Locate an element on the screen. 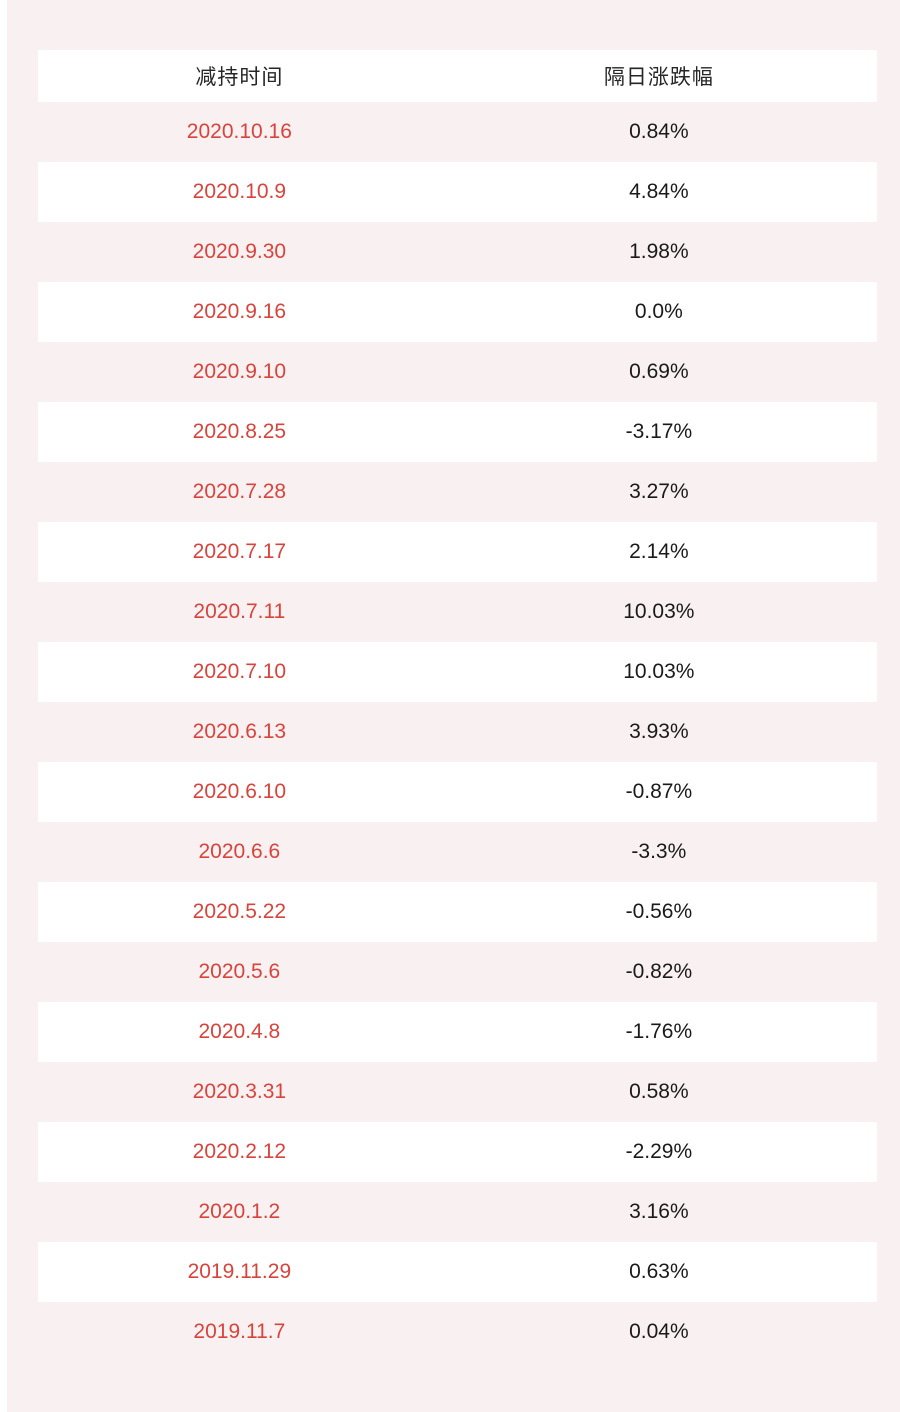  reduction-date: 2020.9.10 is located at coordinates (239, 371).